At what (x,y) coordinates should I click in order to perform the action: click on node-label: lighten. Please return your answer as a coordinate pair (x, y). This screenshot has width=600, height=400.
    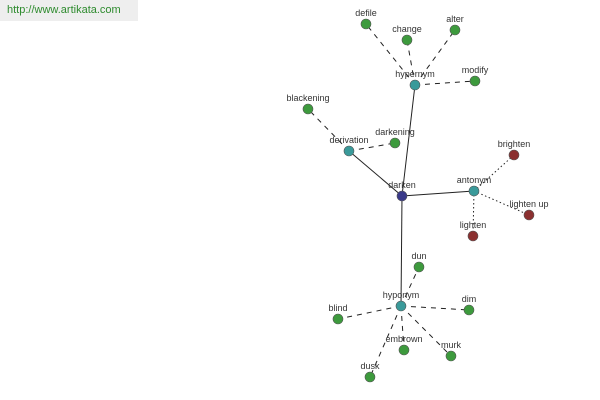
    Looking at the image, I should click on (473, 225).